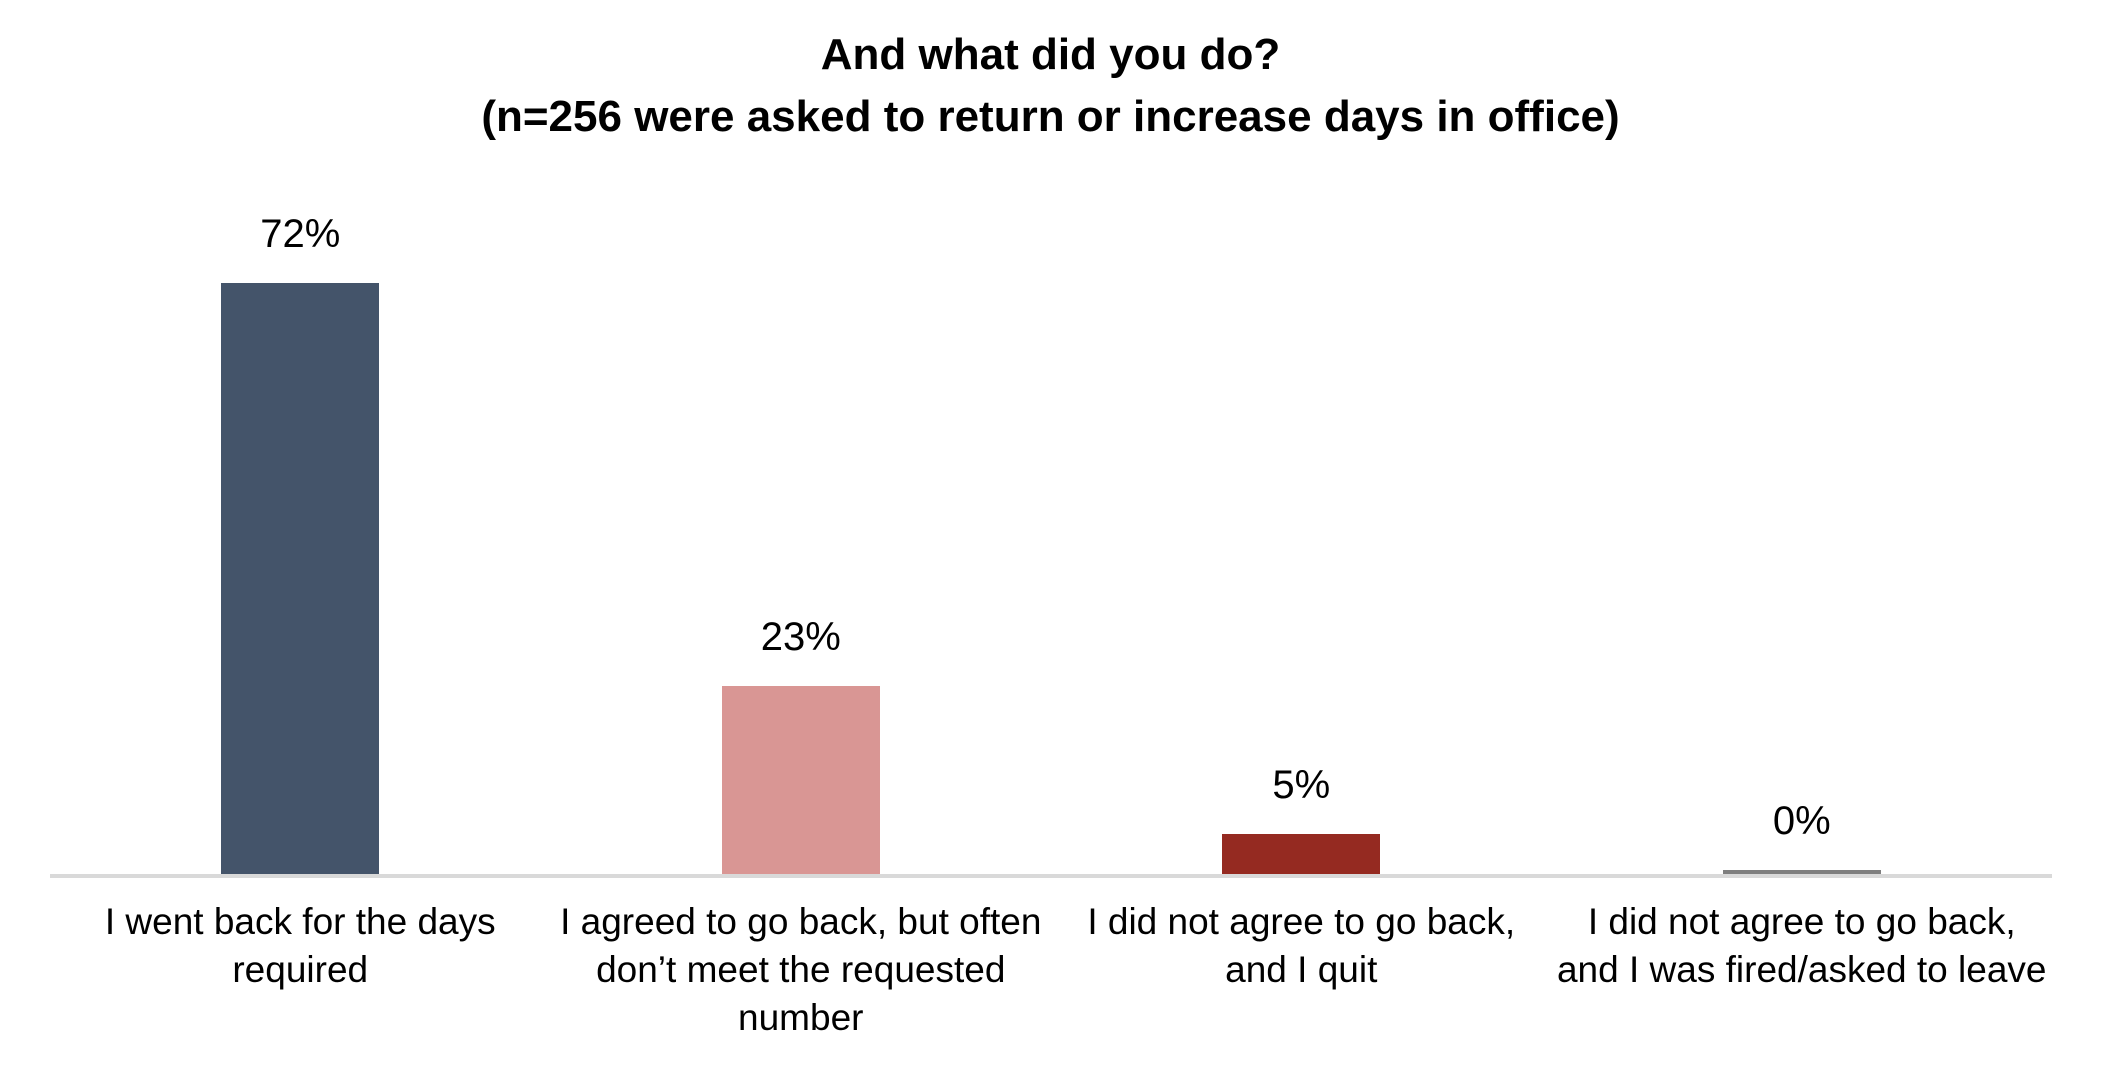 Image resolution: width=2101 pixels, height=1082 pixels. I want to click on bar-group: 0%, so click(1802, 837).